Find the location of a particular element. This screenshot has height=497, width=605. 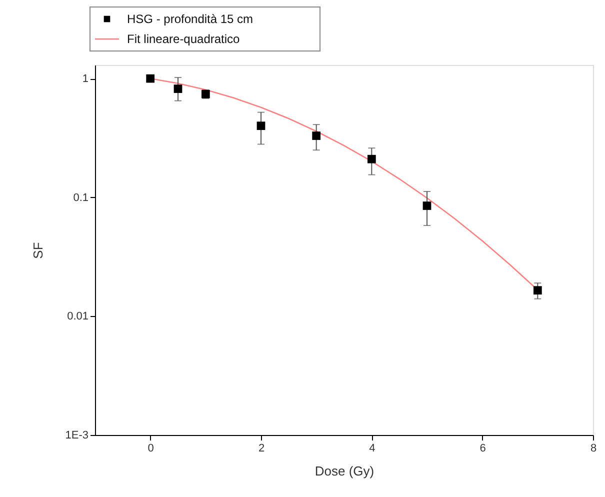

x-tick-label: 8 is located at coordinates (593, 448).